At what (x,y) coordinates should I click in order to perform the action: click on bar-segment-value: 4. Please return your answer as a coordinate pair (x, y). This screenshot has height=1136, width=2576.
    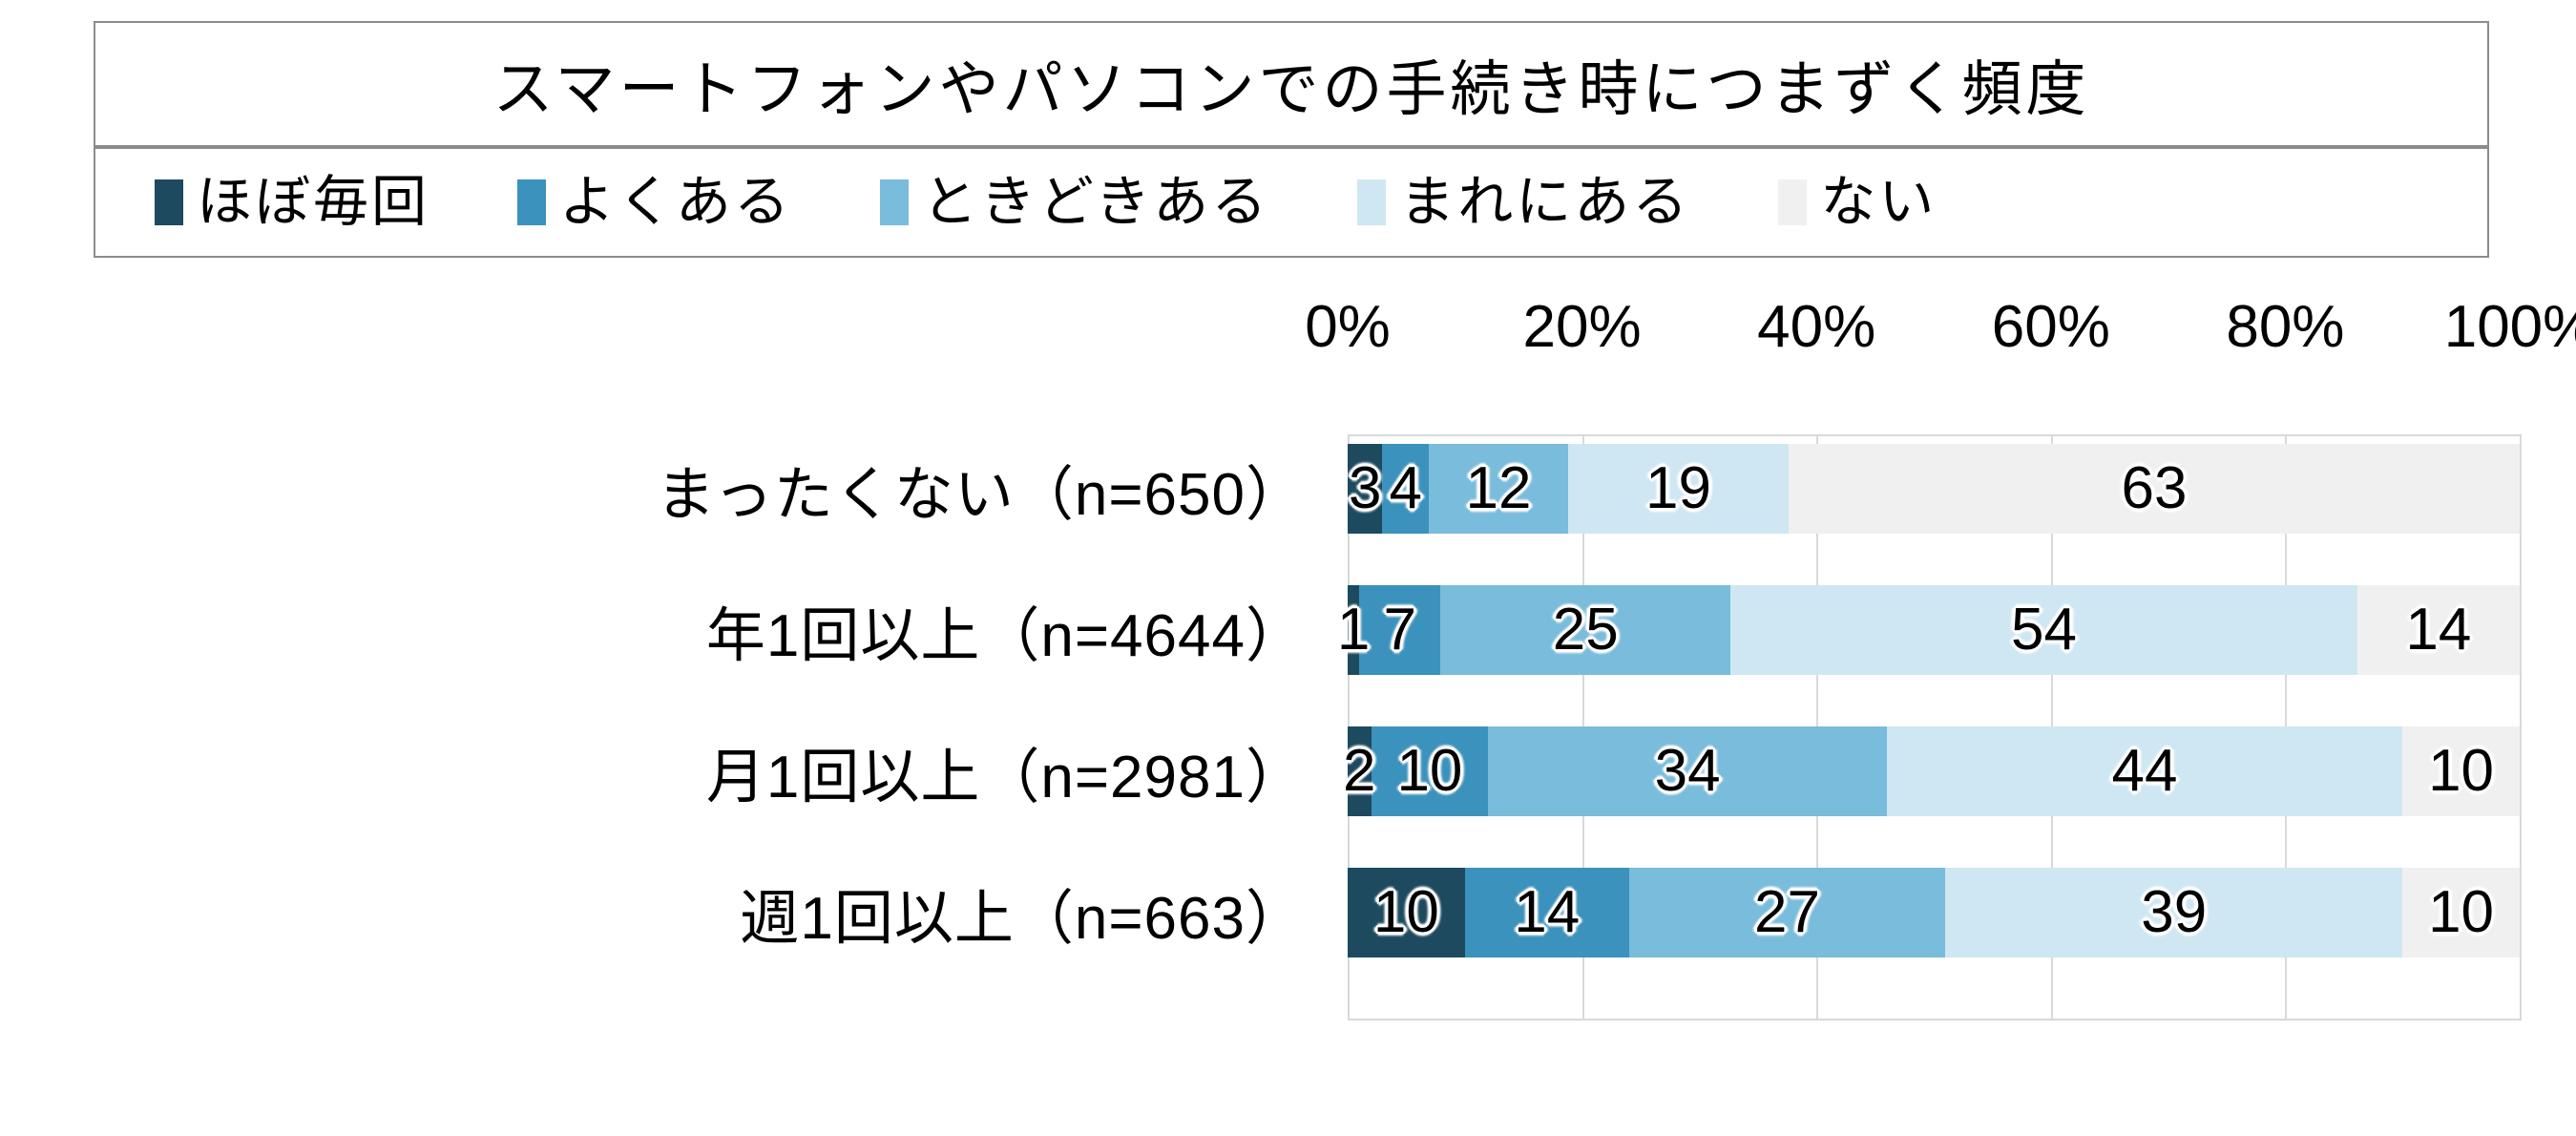
    Looking at the image, I should click on (1406, 488).